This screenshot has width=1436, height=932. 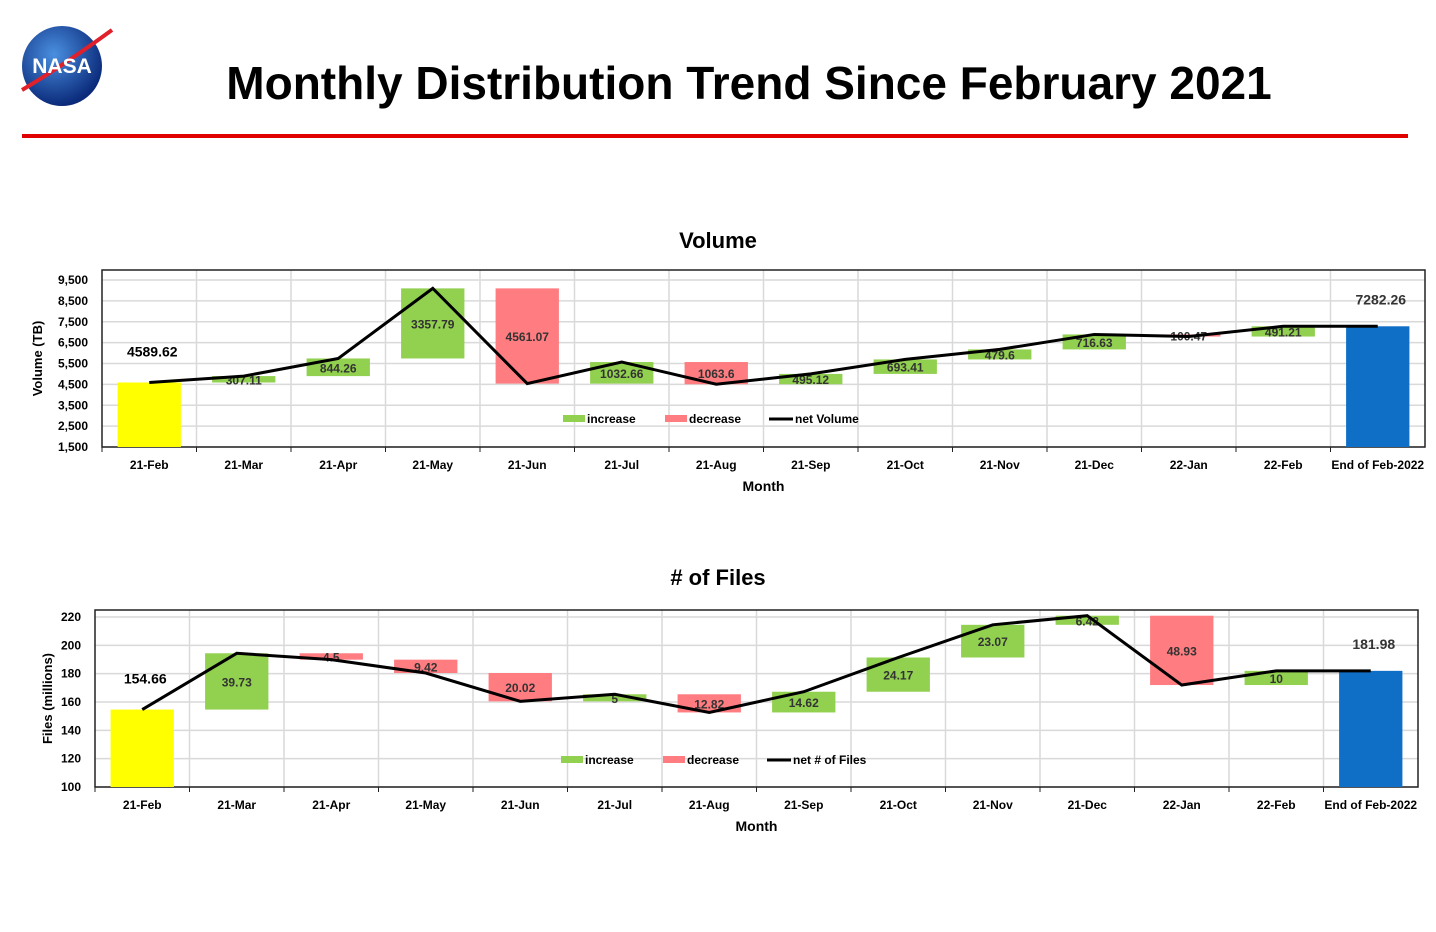 I want to click on bar-value-label: 4.5, so click(x=331, y=657).